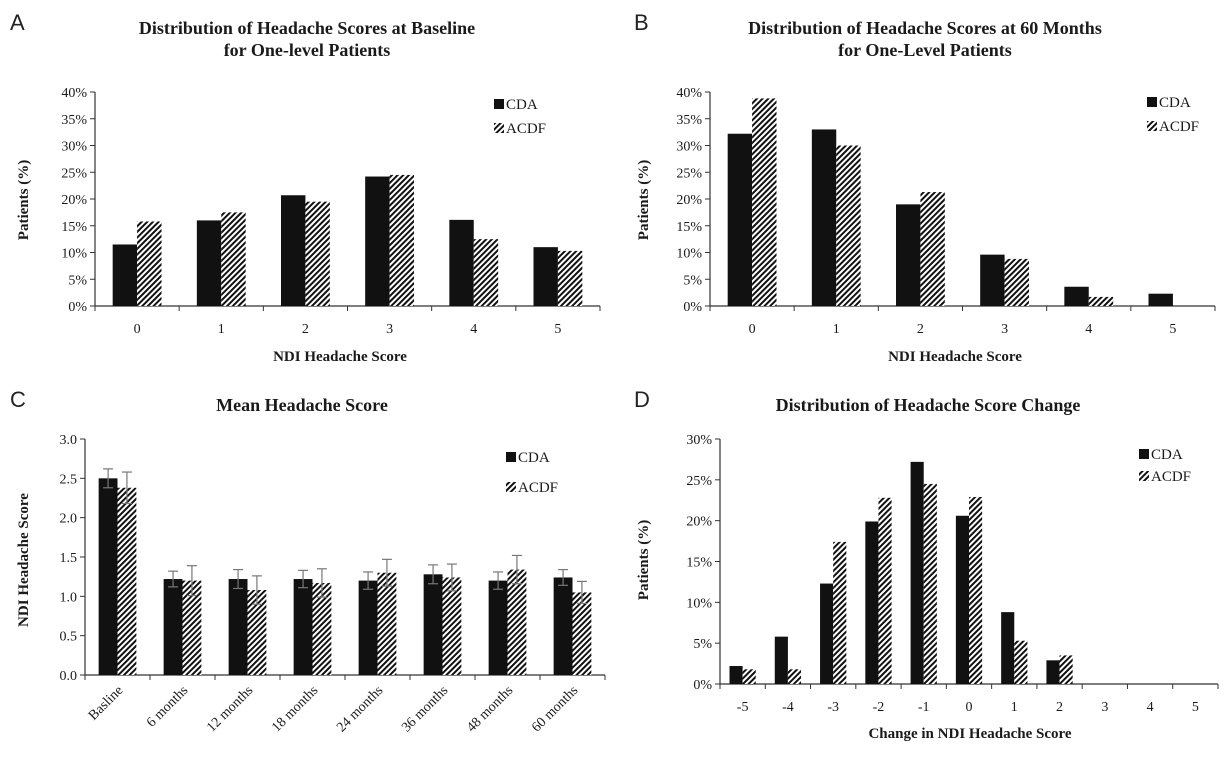  I want to click on x-tick-label: Basline, so click(106, 703).